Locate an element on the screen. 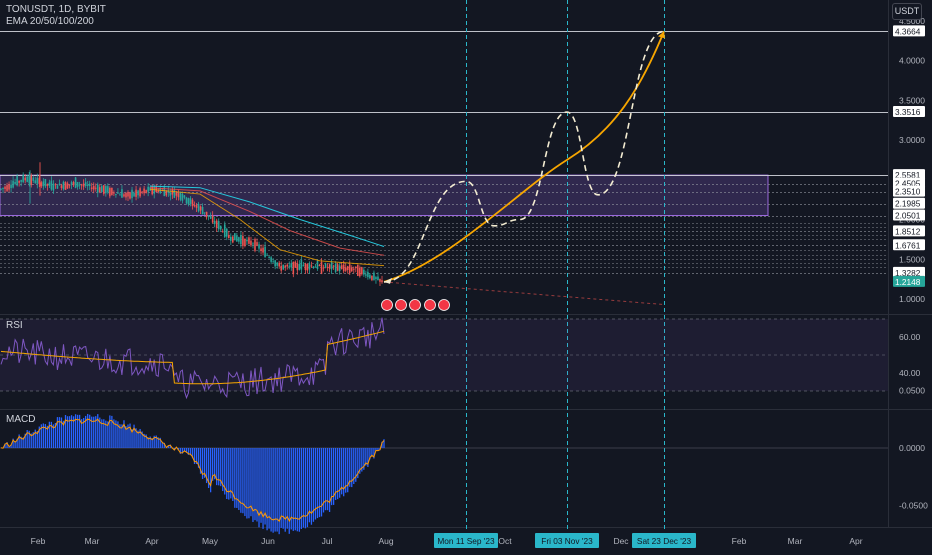 Image resolution: width=932 pixels, height=555 pixels. price-level-tag-text: 2.4505 is located at coordinates (908, 184).